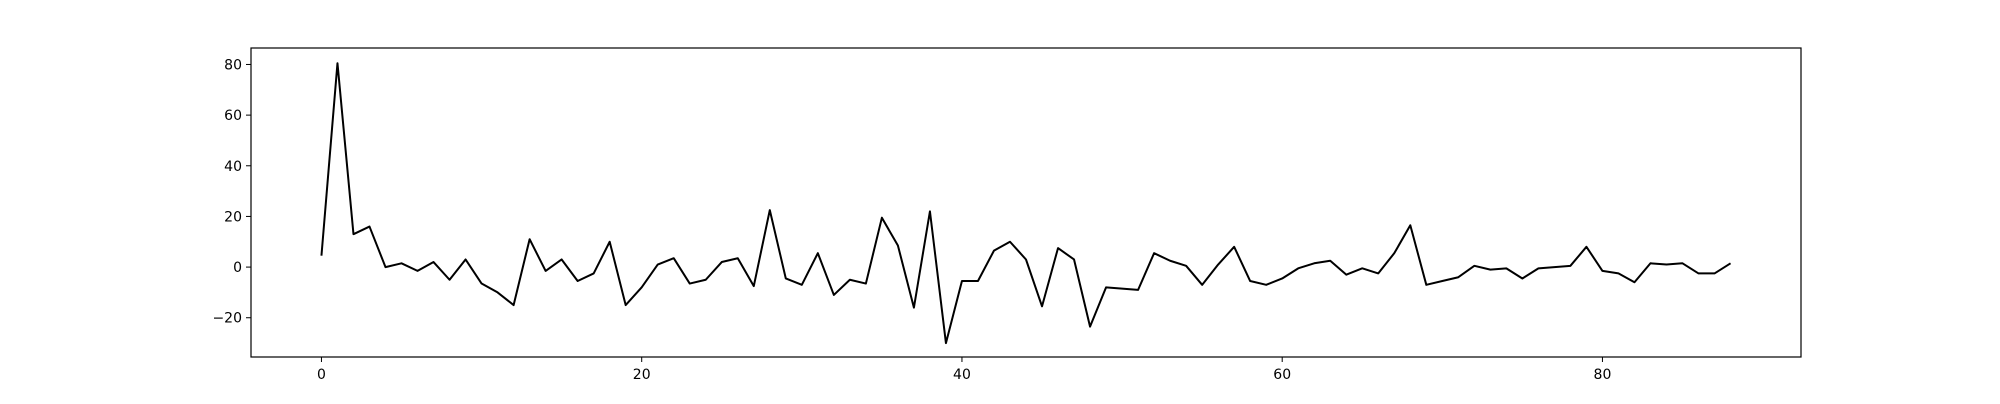  I want to click on y-tick-label: 20, so click(233, 217).